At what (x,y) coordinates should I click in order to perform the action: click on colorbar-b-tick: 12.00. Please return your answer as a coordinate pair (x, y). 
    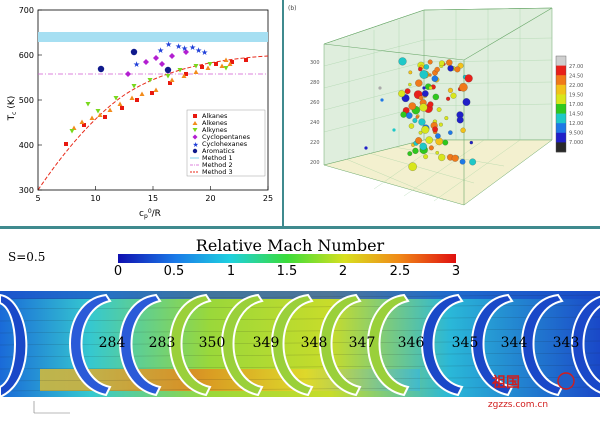
    Looking at the image, I should click on (576, 124).